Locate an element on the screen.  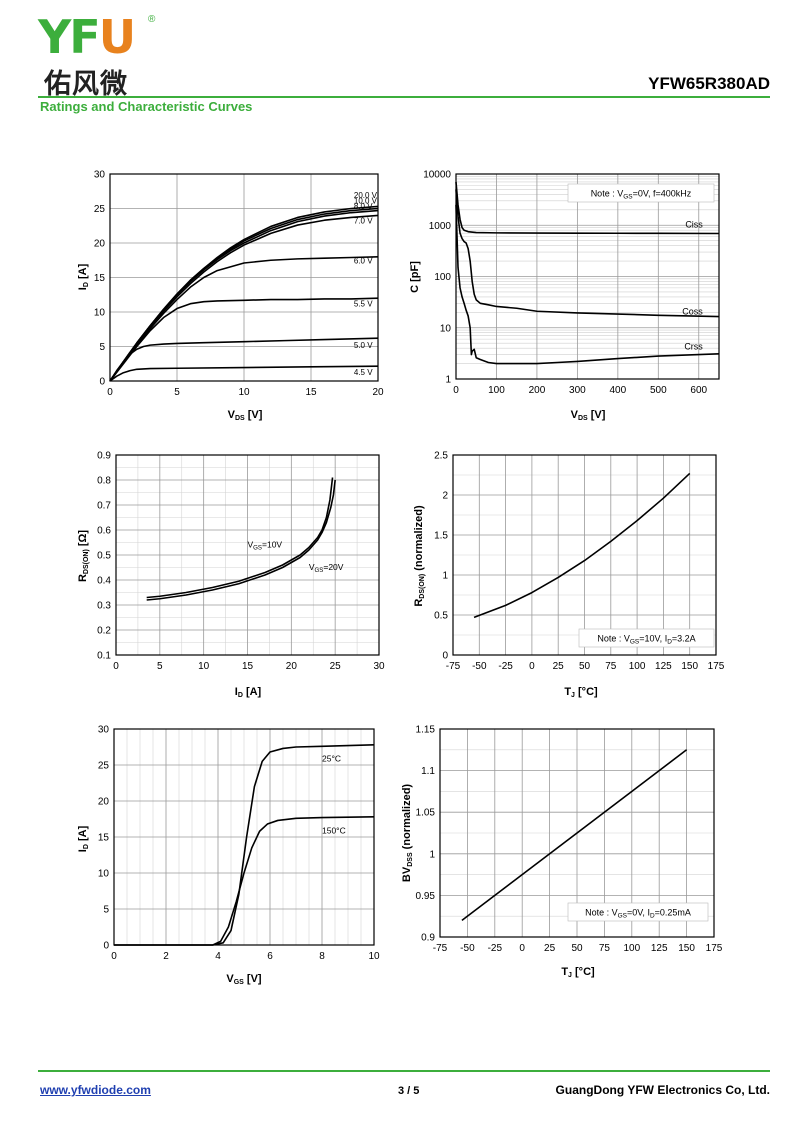
series-label: 10.0 V is located at coordinates (366, 201).